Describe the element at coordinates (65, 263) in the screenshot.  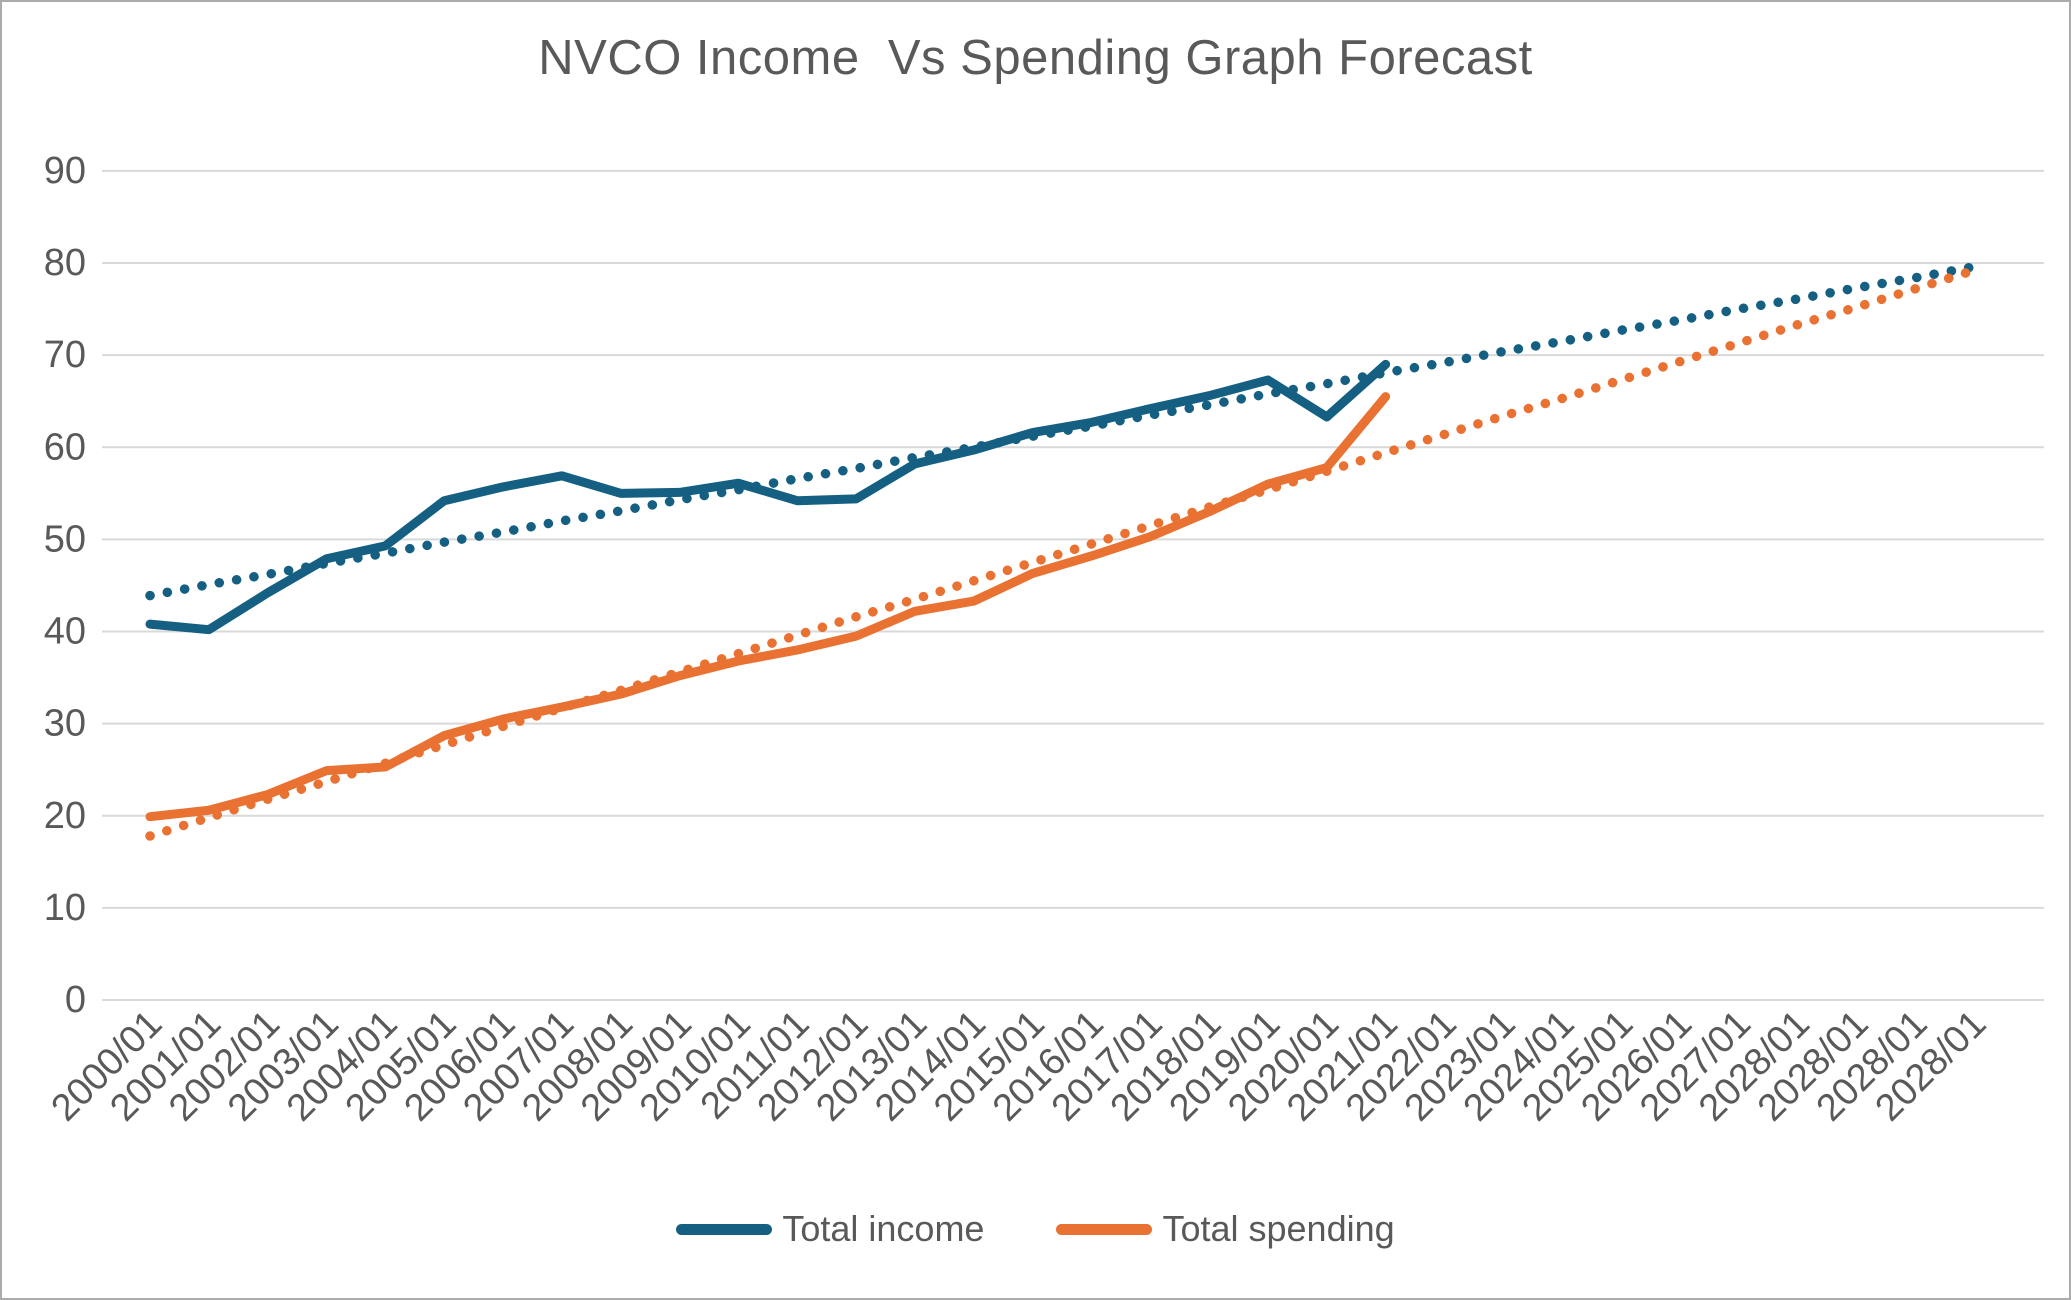
I see `y-axis-tick-label: 80` at that location.